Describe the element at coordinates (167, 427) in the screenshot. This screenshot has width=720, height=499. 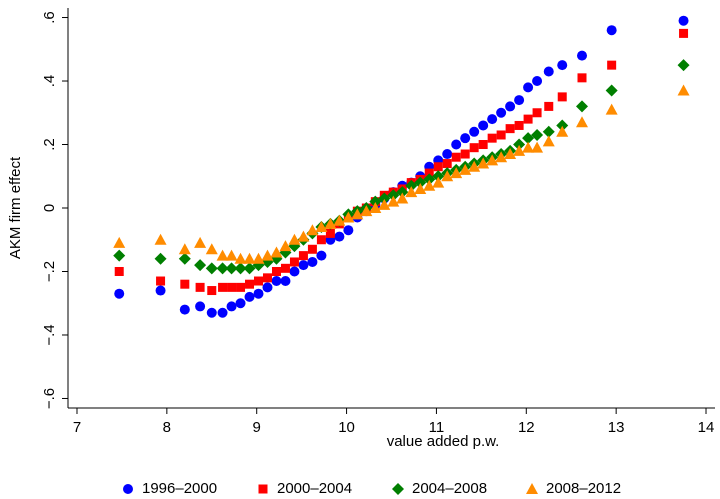
I see `x-tick-label: 8` at that location.